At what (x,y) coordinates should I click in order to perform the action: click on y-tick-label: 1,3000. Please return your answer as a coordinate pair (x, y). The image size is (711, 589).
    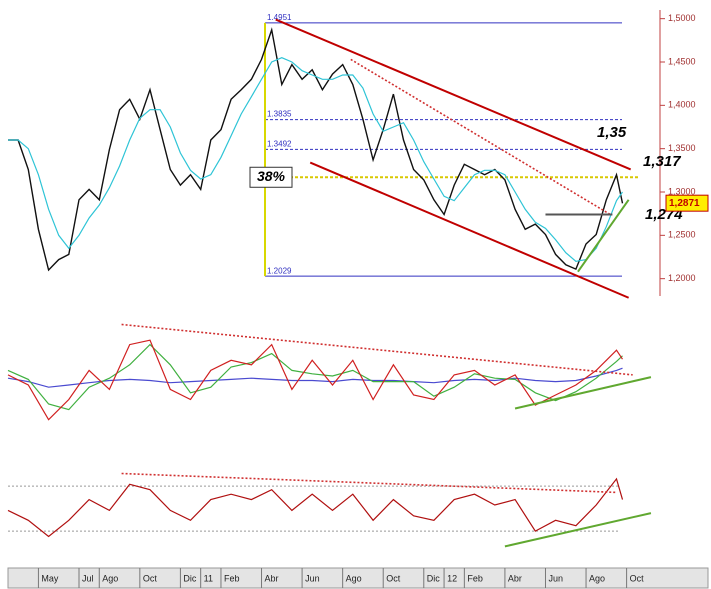
    Looking at the image, I should click on (682, 191).